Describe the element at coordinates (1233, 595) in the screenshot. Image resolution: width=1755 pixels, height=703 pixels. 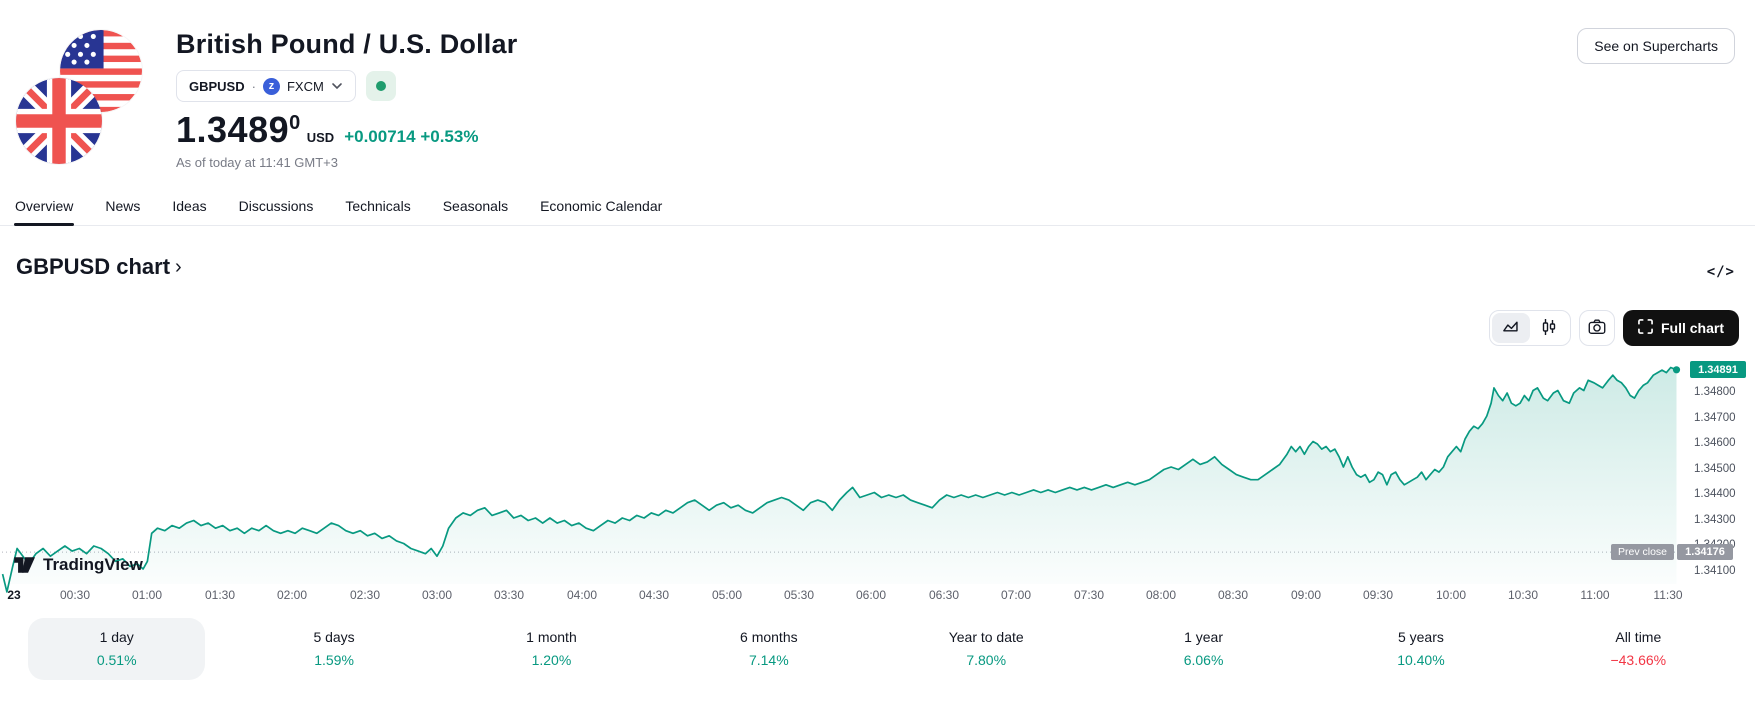
I see `time-tick-label: 08:30` at that location.